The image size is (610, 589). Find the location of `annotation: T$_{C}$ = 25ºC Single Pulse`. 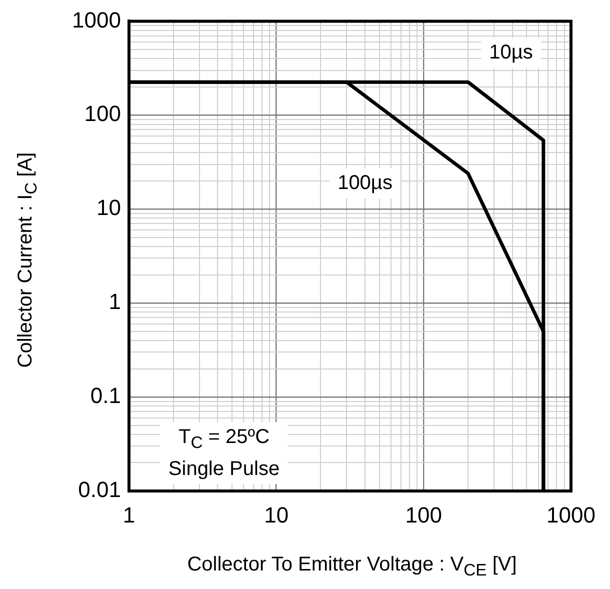

annotation: T$_{C}$ = 25ºC Single Pulse is located at coordinates (224, 453).